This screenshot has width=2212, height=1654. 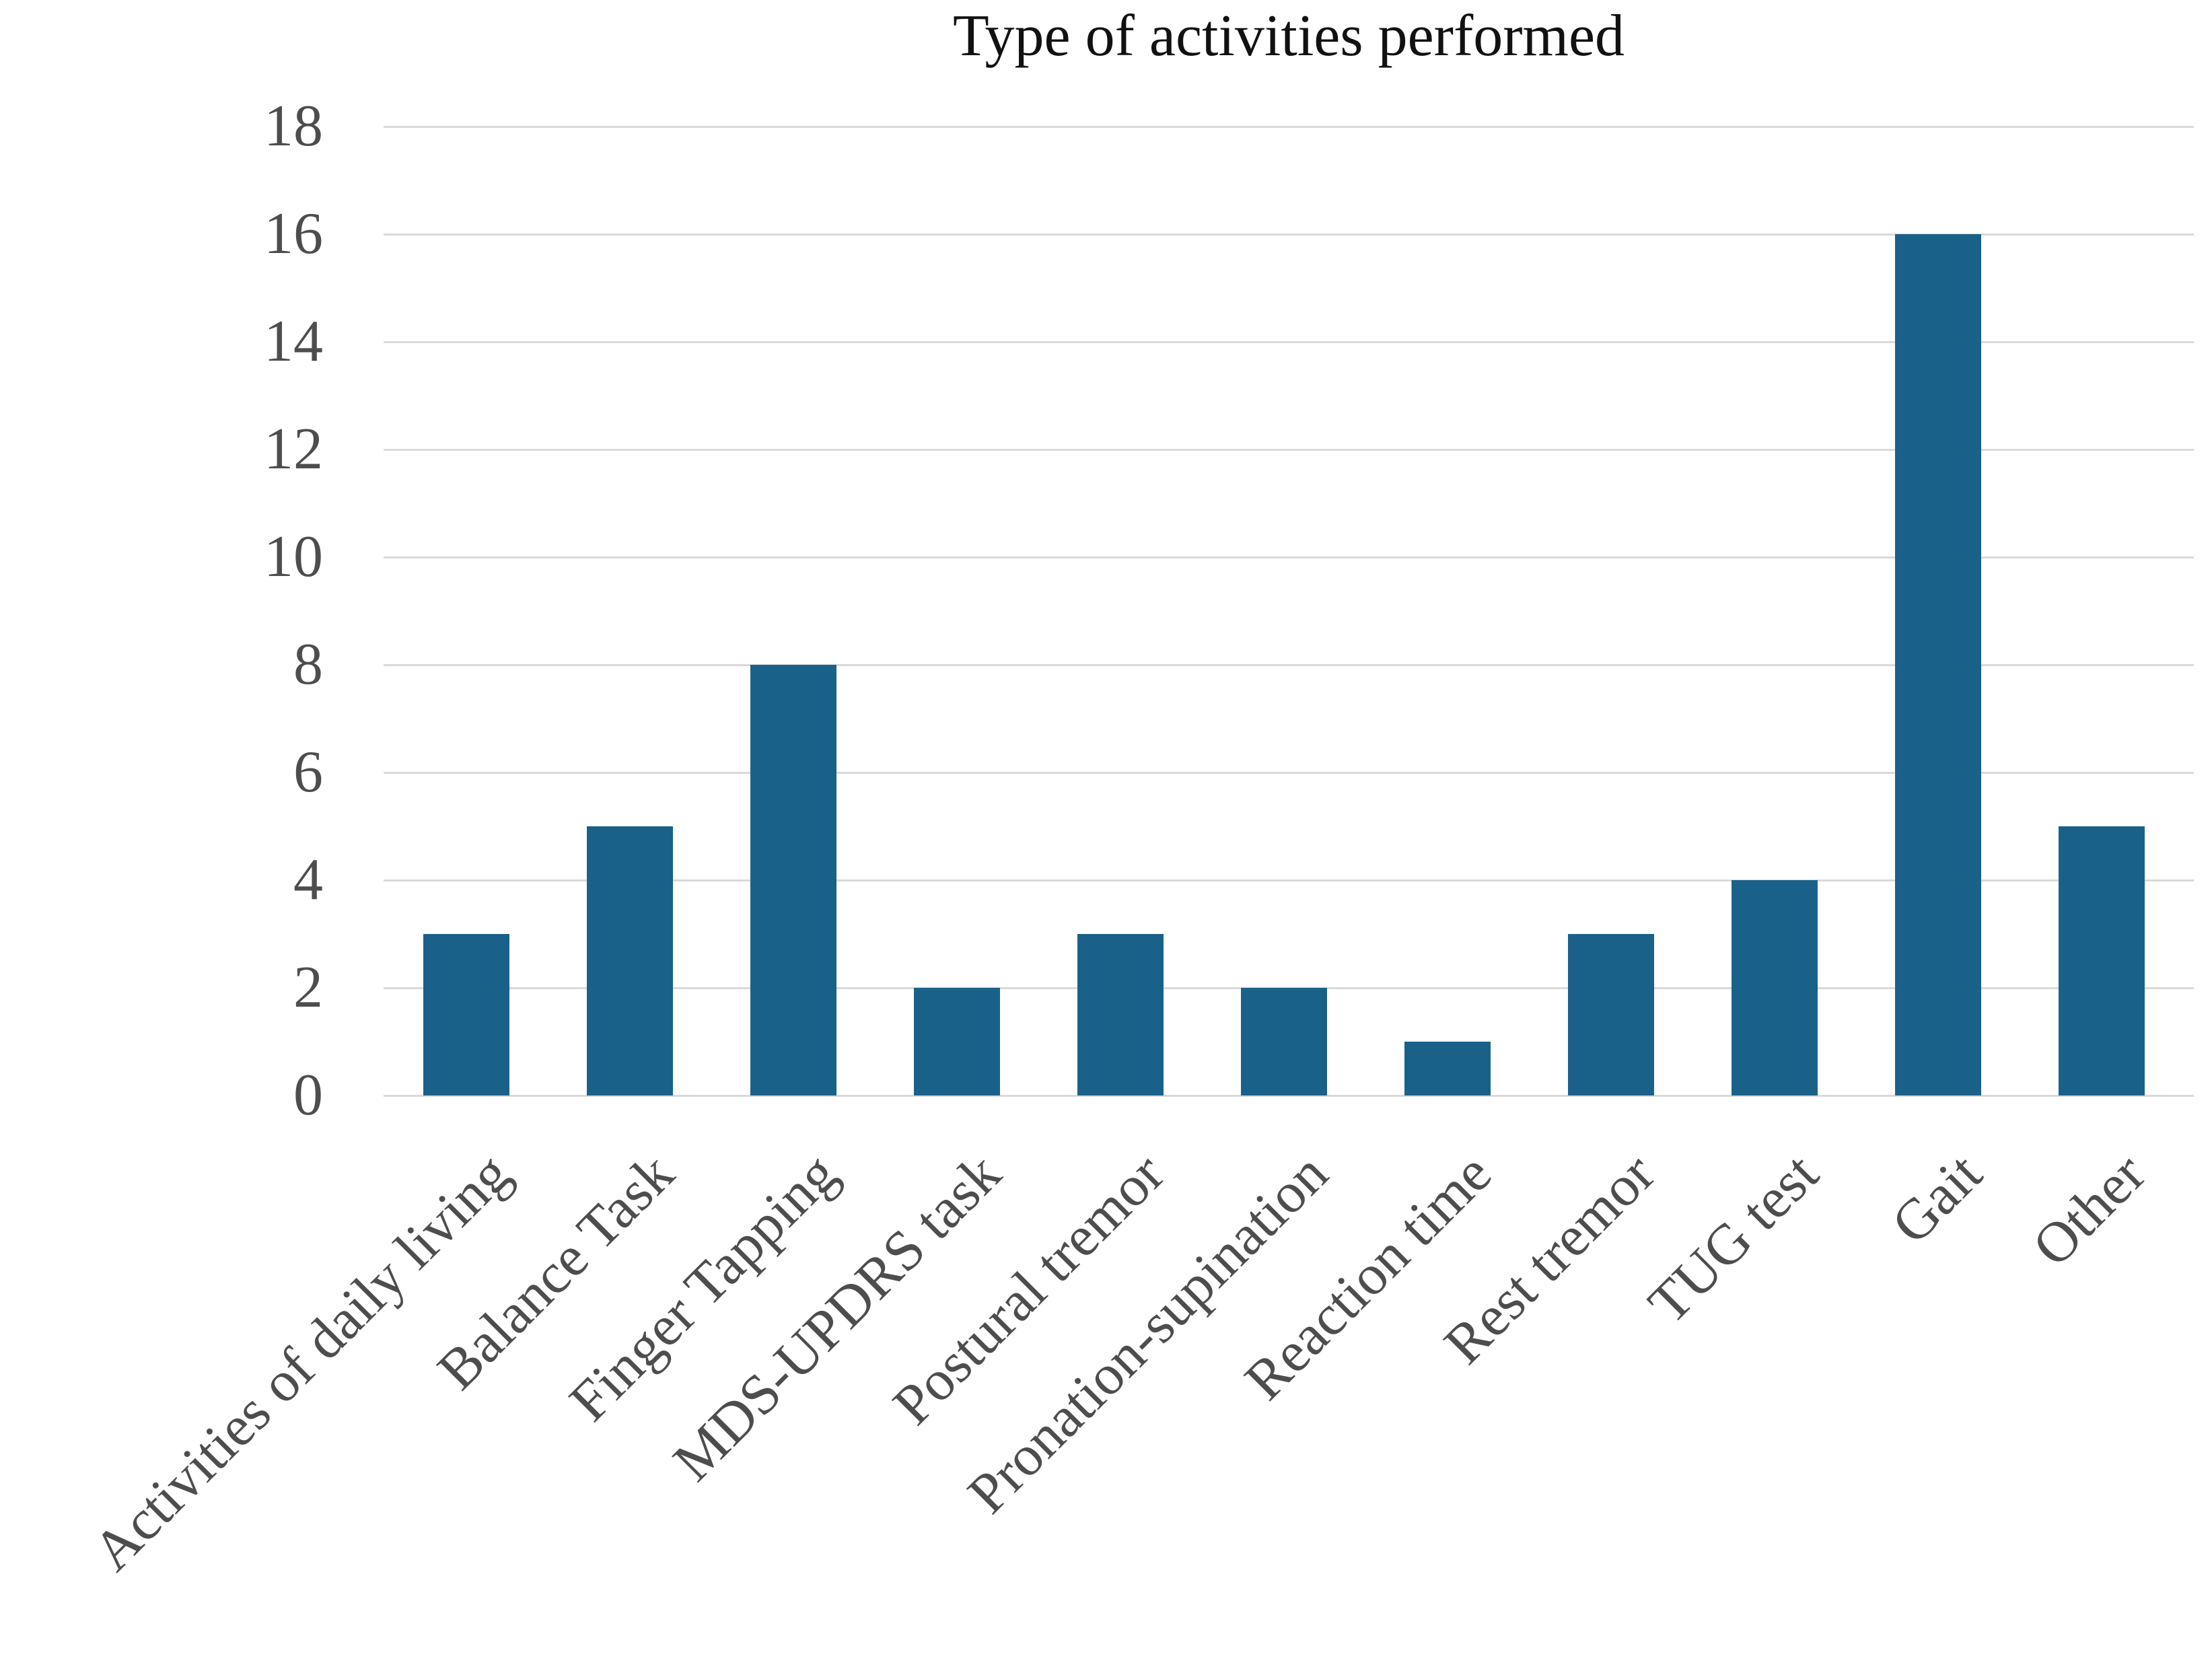 What do you see at coordinates (2088, 1210) in the screenshot?
I see `x-tick-label: Other` at bounding box center [2088, 1210].